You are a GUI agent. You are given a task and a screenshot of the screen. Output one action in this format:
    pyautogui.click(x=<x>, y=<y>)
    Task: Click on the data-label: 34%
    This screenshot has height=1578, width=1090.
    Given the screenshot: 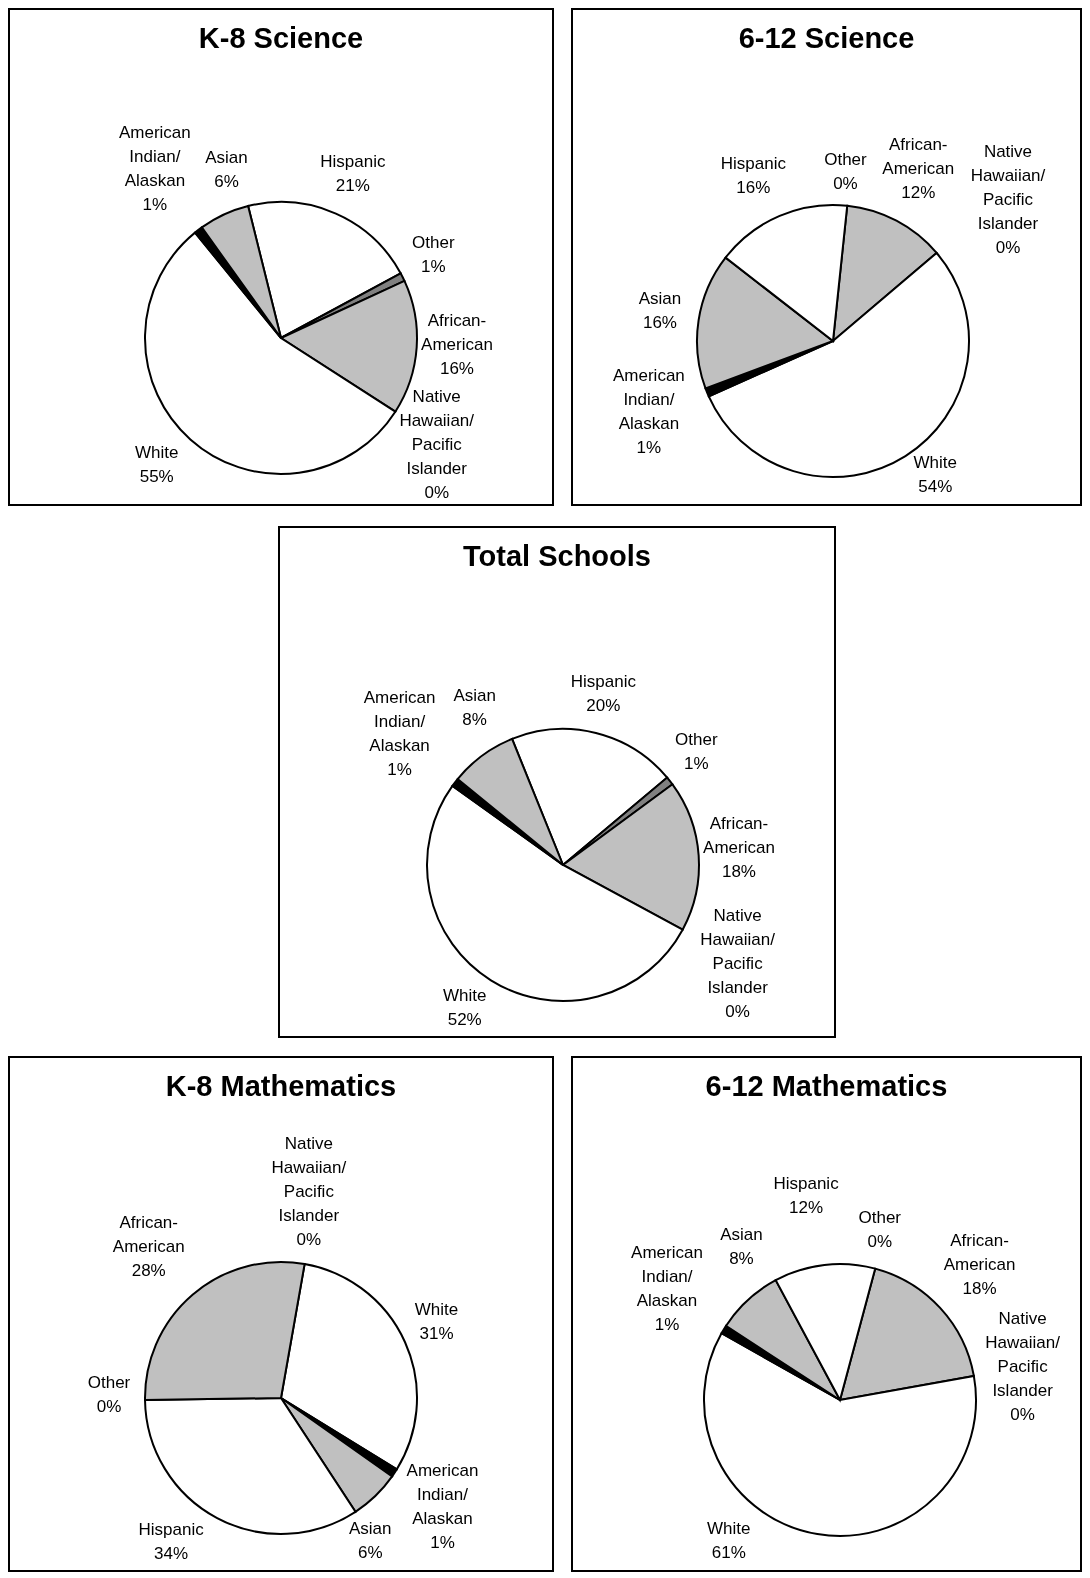 What is the action you would take?
    pyautogui.click(x=171, y=1553)
    